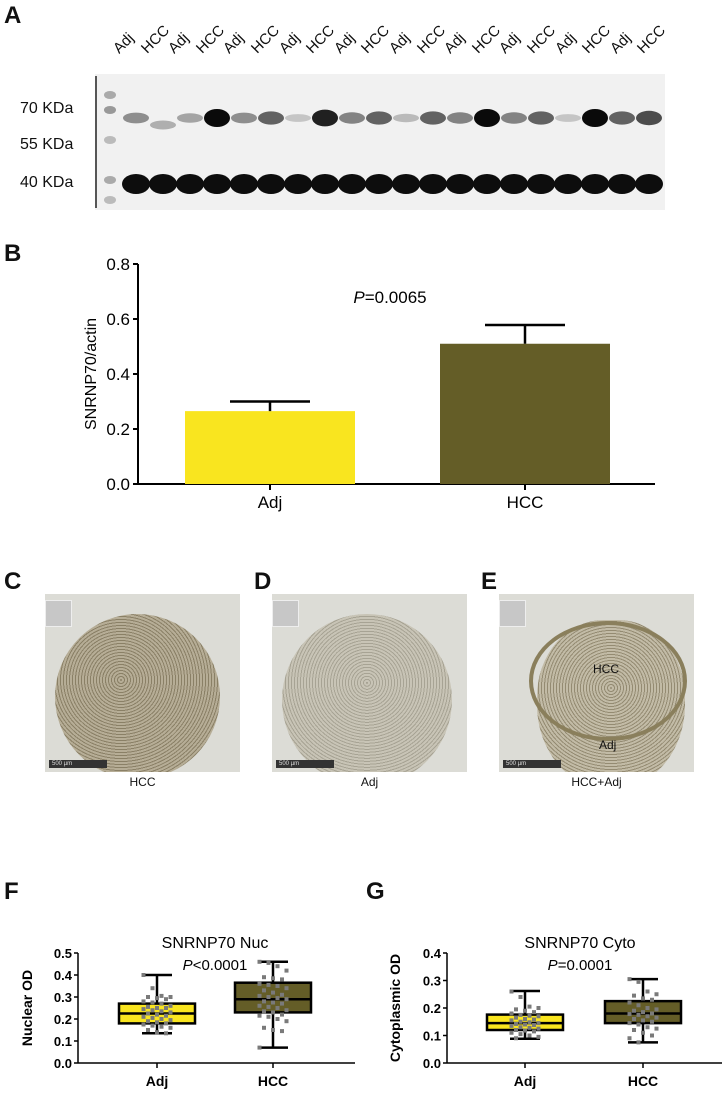  I want to click on caption-c: HCC, so click(142, 782).